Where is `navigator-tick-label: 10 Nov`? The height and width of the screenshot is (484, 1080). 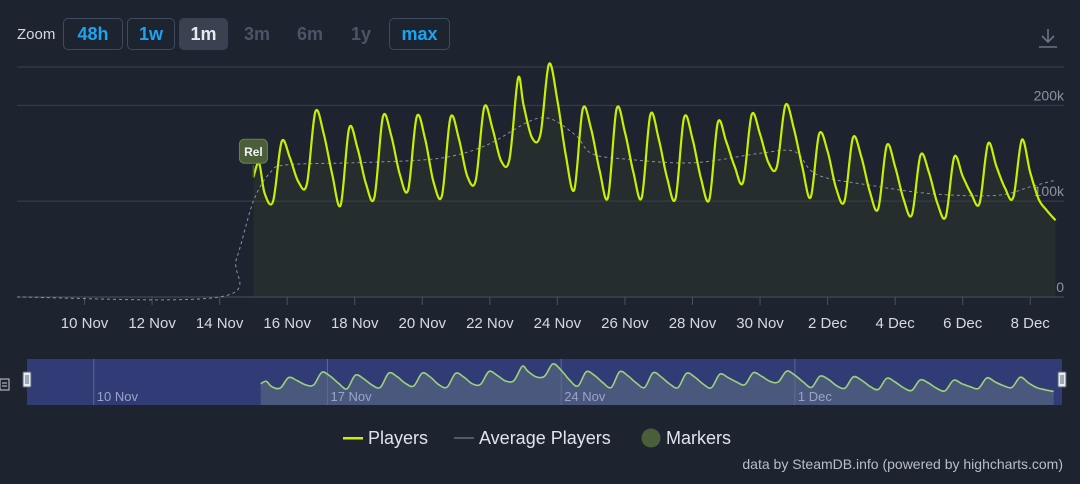
navigator-tick-label: 10 Nov is located at coordinates (118, 396).